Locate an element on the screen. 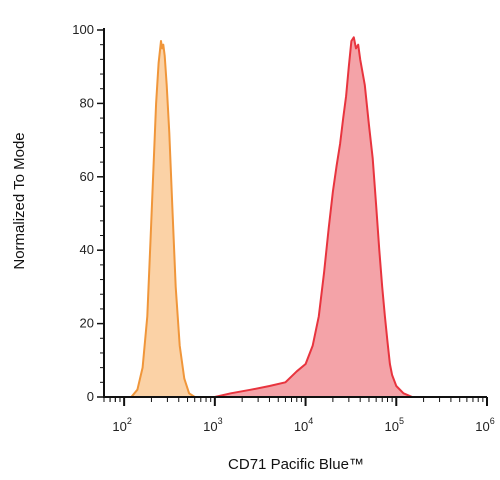 This screenshot has width=500, height=480. y-tick-label: 80 is located at coordinates (87, 102).